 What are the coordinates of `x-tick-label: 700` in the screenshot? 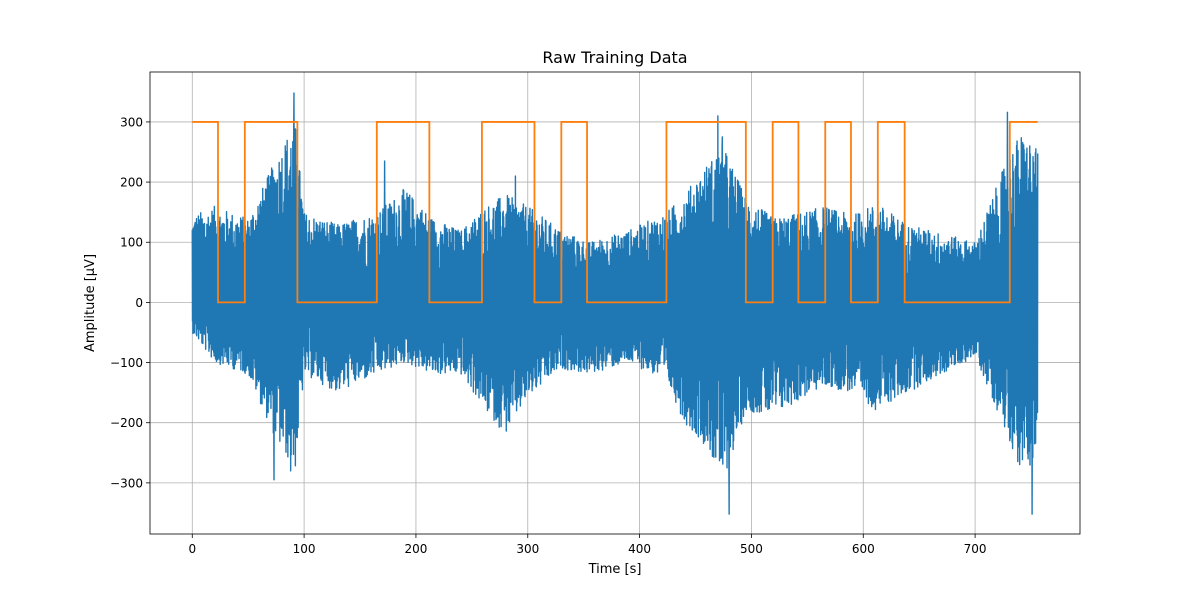 It's located at (975, 549).